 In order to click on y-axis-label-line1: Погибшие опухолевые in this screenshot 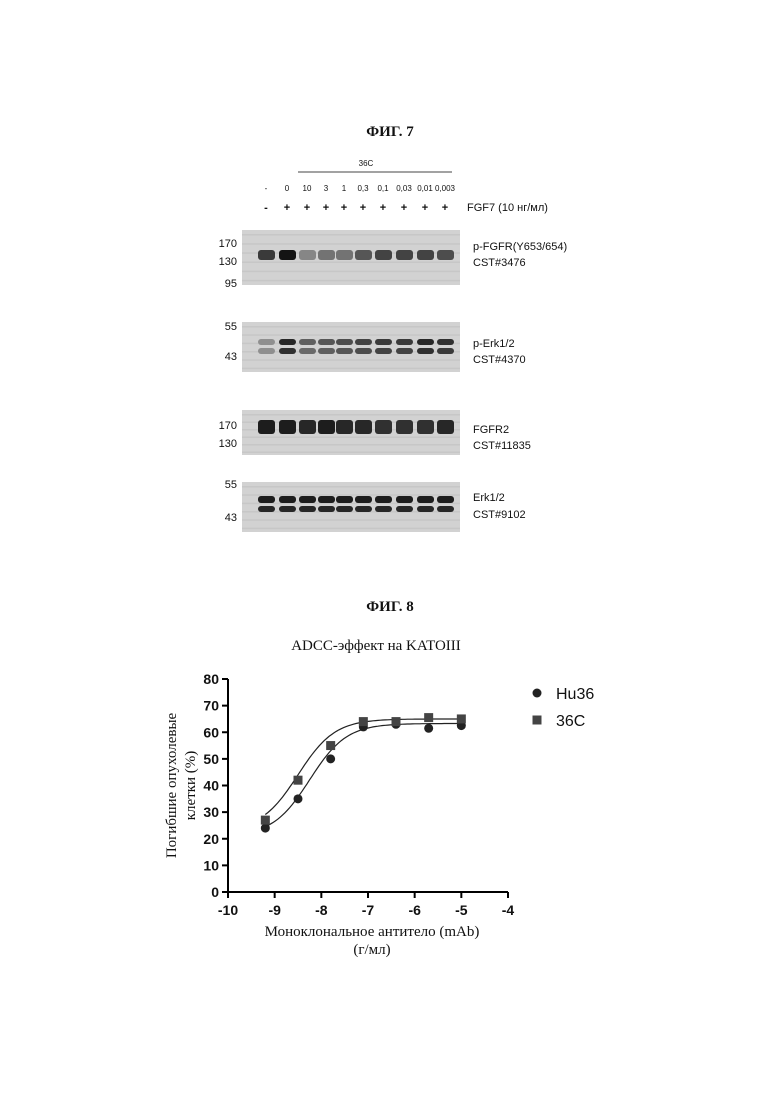, I will do `click(172, 785)`.